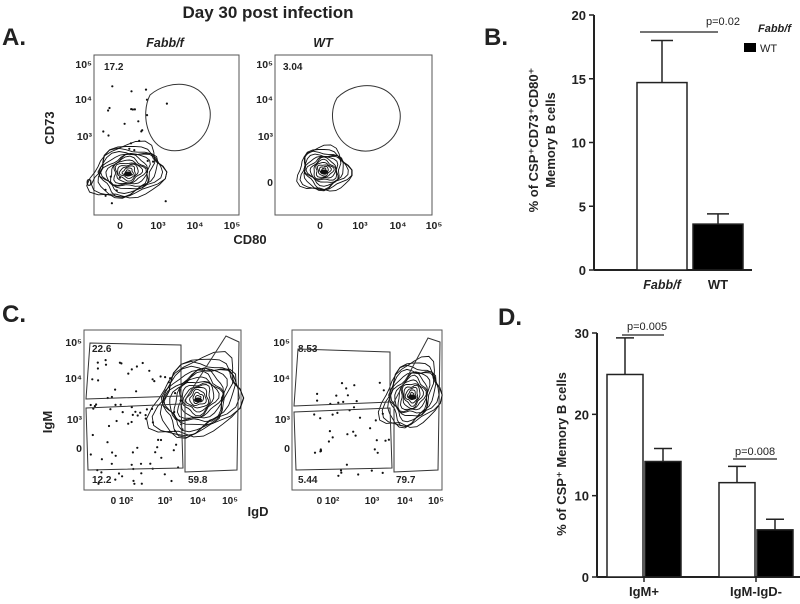 The height and width of the screenshot is (604, 800). What do you see at coordinates (158, 226) in the screenshot?
I see `x-tick-label: 10³` at bounding box center [158, 226].